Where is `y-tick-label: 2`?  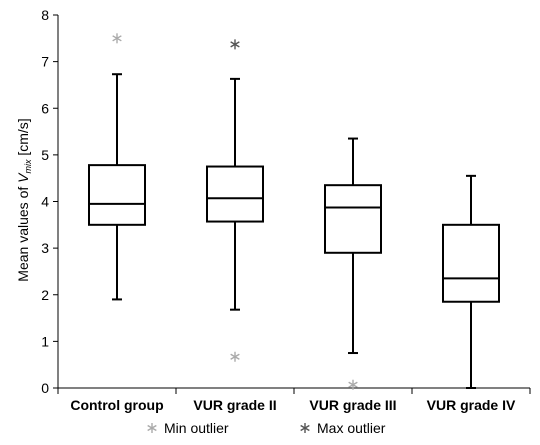
y-tick-label: 2 is located at coordinates (45, 295).